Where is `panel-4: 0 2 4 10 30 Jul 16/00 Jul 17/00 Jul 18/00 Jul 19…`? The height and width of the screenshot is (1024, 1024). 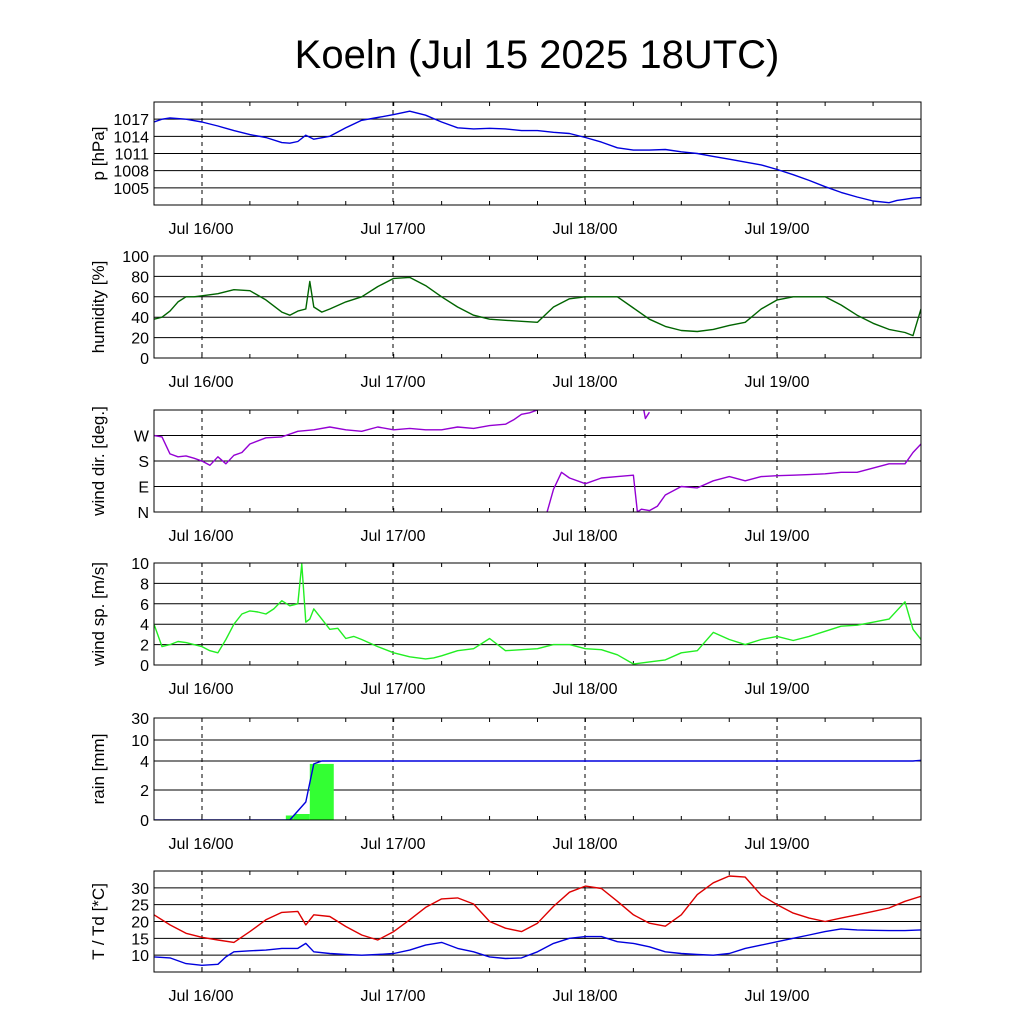
panel-4: 0 2 4 10 30 Jul 16/00 Jul 17/00 Jul 18/00 Jul 19… is located at coordinates (505, 782).